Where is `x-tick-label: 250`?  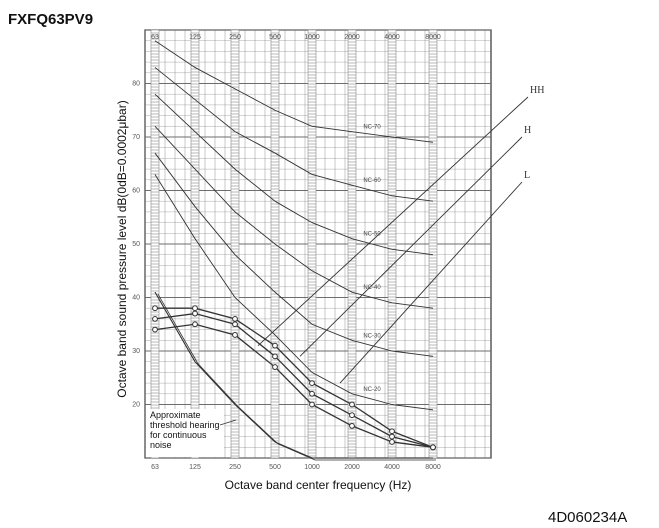
x-tick-label: 250 is located at coordinates (235, 467).